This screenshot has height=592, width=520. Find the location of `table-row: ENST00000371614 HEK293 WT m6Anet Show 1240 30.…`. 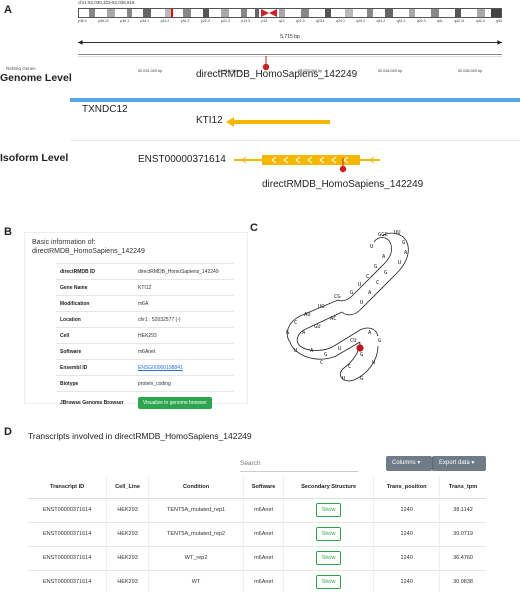

table-row: ENST00000371614 HEK293 WT m6Anet Show 1240 30.… is located at coordinates (257, 581).